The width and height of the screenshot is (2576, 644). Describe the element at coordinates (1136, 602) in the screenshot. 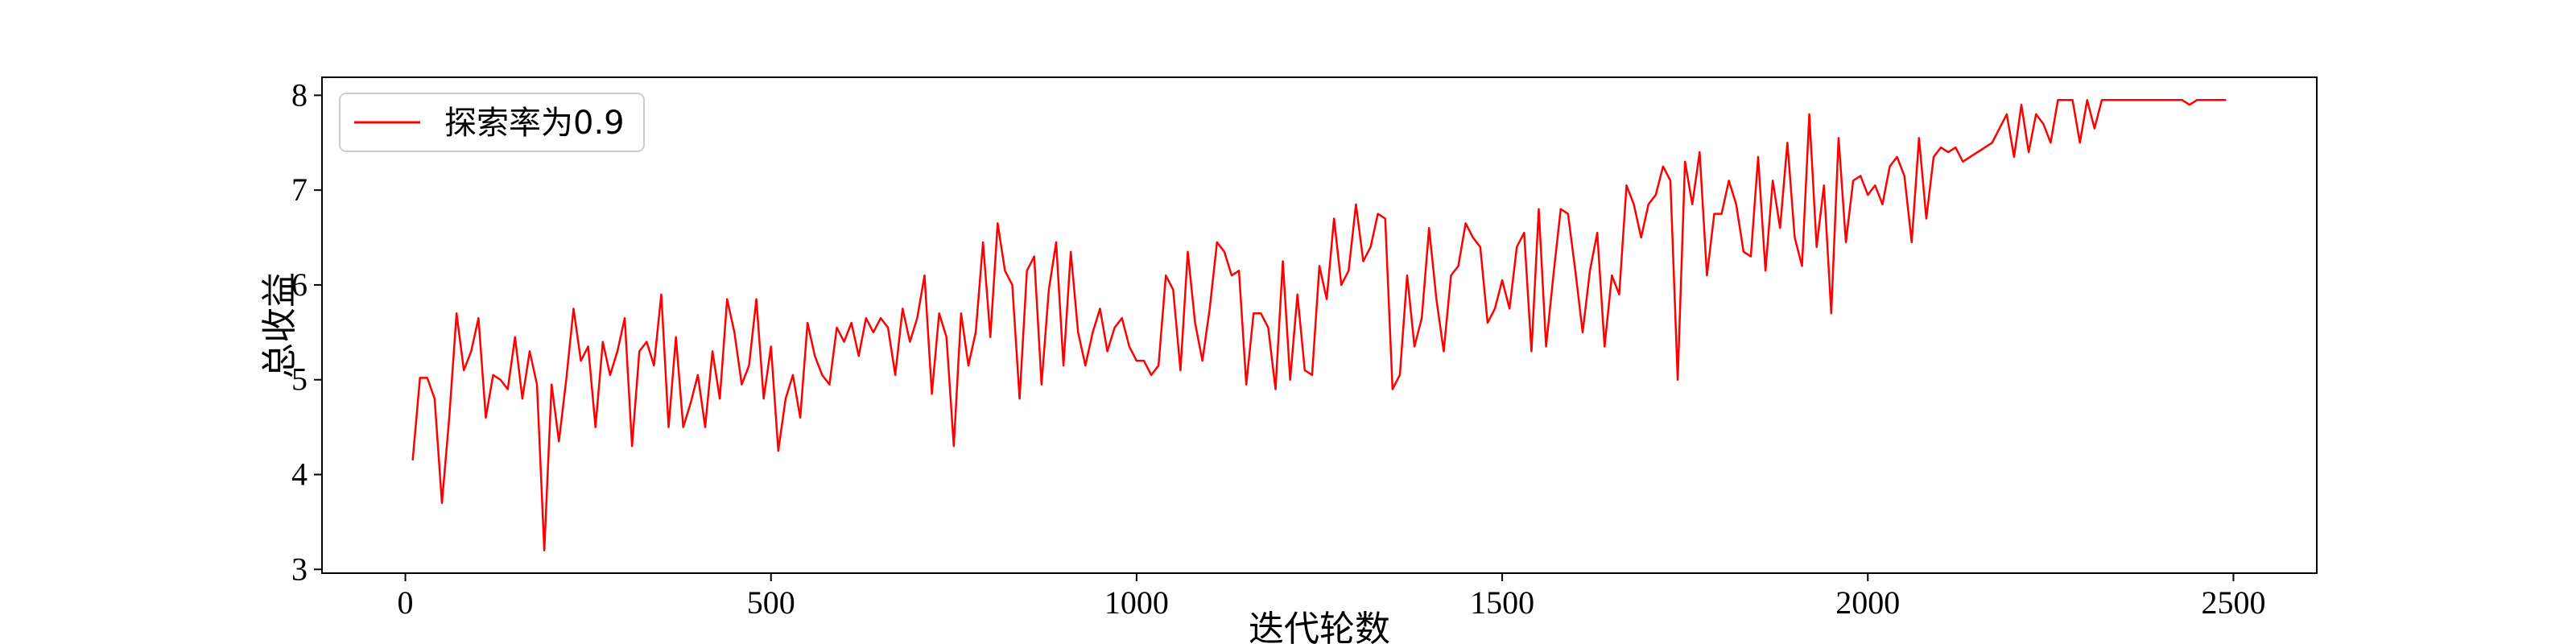

I see `x-tick-label: 1000` at that location.